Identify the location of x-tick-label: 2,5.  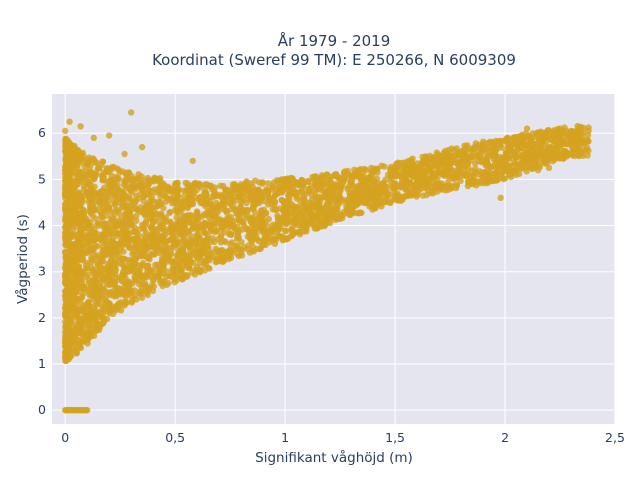
(615, 437).